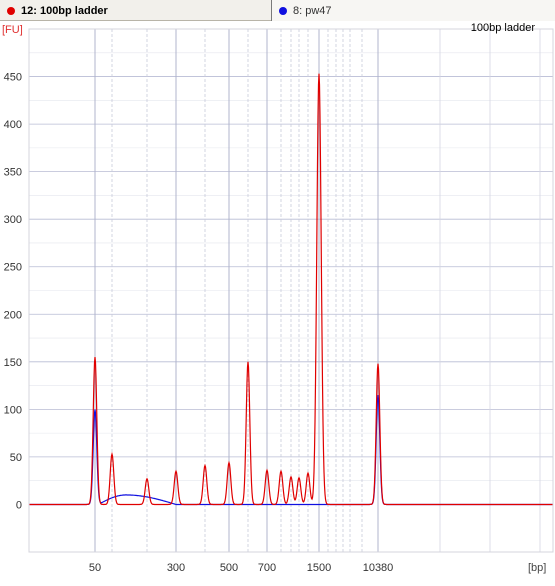 The image size is (555, 586). I want to click on tab-ladder-sample: 12: 100bp ladder, so click(136, 10).